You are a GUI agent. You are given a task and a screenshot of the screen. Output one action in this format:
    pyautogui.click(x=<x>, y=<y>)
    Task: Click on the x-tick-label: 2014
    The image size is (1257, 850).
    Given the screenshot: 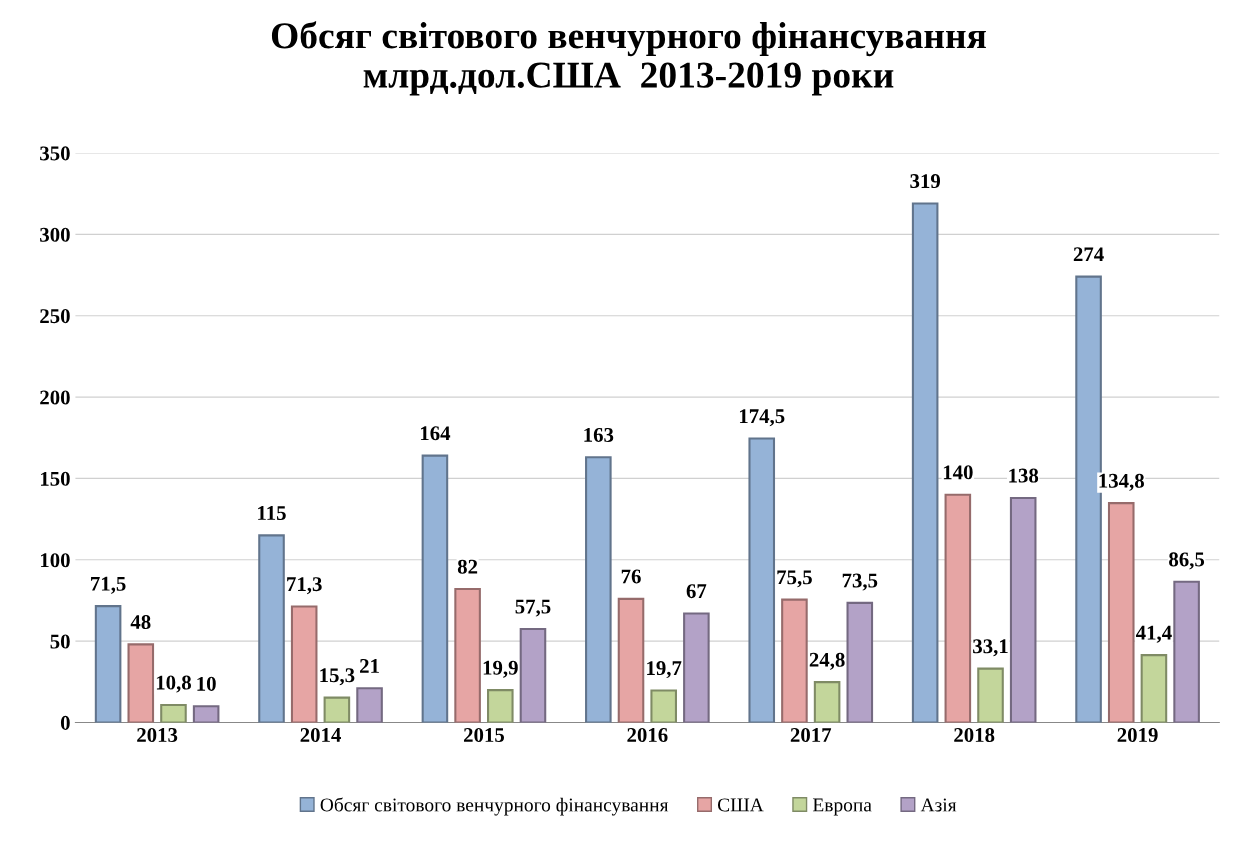 What is the action you would take?
    pyautogui.click(x=320, y=735)
    